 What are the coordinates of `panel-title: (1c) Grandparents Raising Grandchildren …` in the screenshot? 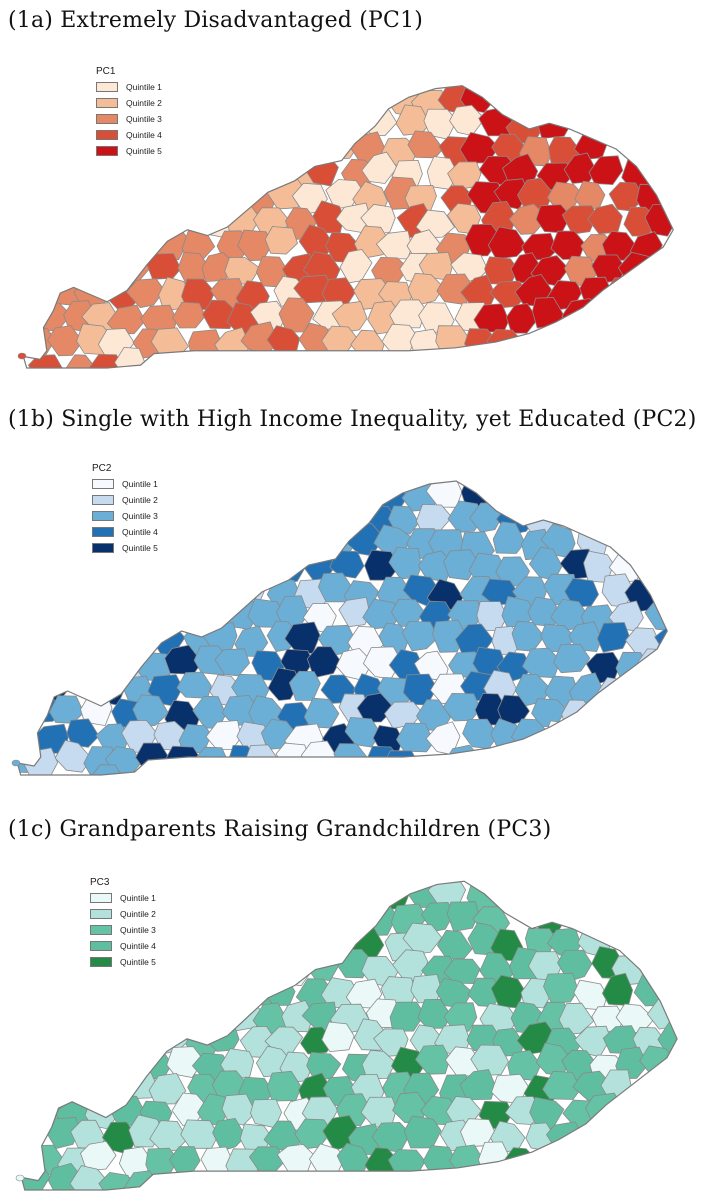 It's located at (280, 829).